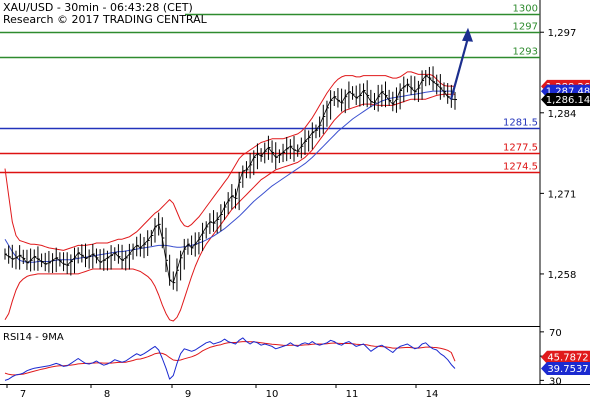  What do you see at coordinates (525, 52) in the screenshot?
I see `level-label-1293: 1293` at bounding box center [525, 52].